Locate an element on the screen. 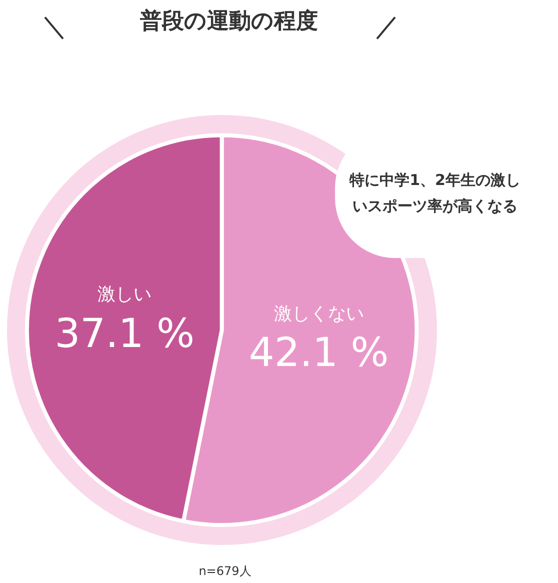 The image size is (558, 583). slice-label: 激しい is located at coordinates (125, 295).